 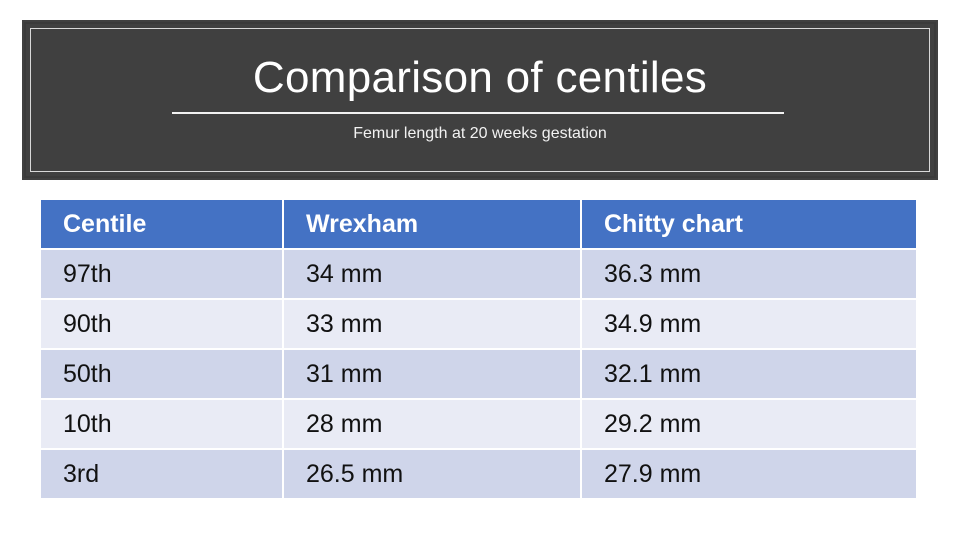 I want to click on table-cell-wrexham: 28 mm, so click(x=432, y=424).